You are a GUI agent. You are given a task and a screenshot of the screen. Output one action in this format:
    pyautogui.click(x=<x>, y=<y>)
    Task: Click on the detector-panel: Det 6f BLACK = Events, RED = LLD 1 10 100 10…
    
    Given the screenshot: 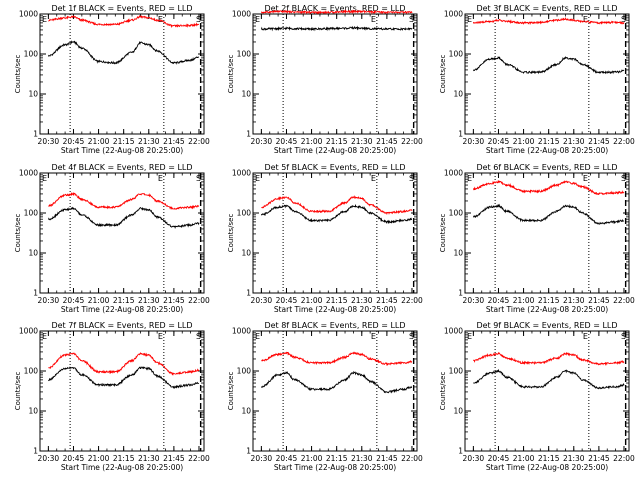 What is the action you would take?
    pyautogui.click(x=537, y=238)
    